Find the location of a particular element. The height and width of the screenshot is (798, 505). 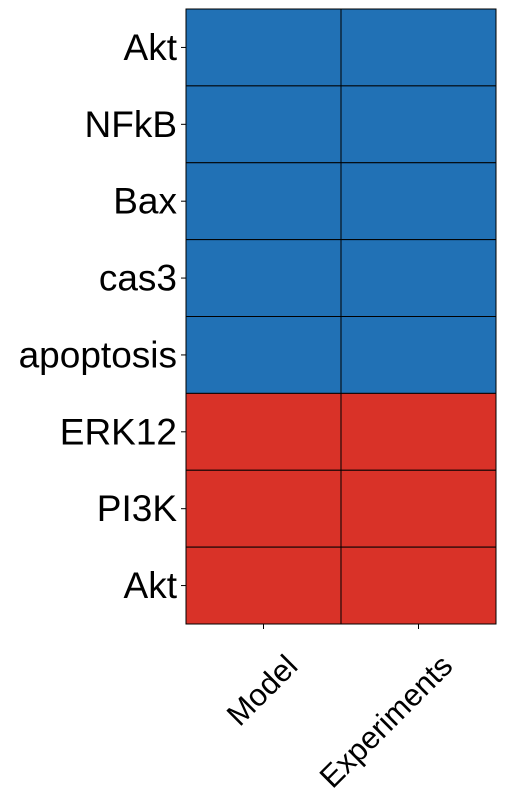

row-label: Bax is located at coordinates (145, 201).